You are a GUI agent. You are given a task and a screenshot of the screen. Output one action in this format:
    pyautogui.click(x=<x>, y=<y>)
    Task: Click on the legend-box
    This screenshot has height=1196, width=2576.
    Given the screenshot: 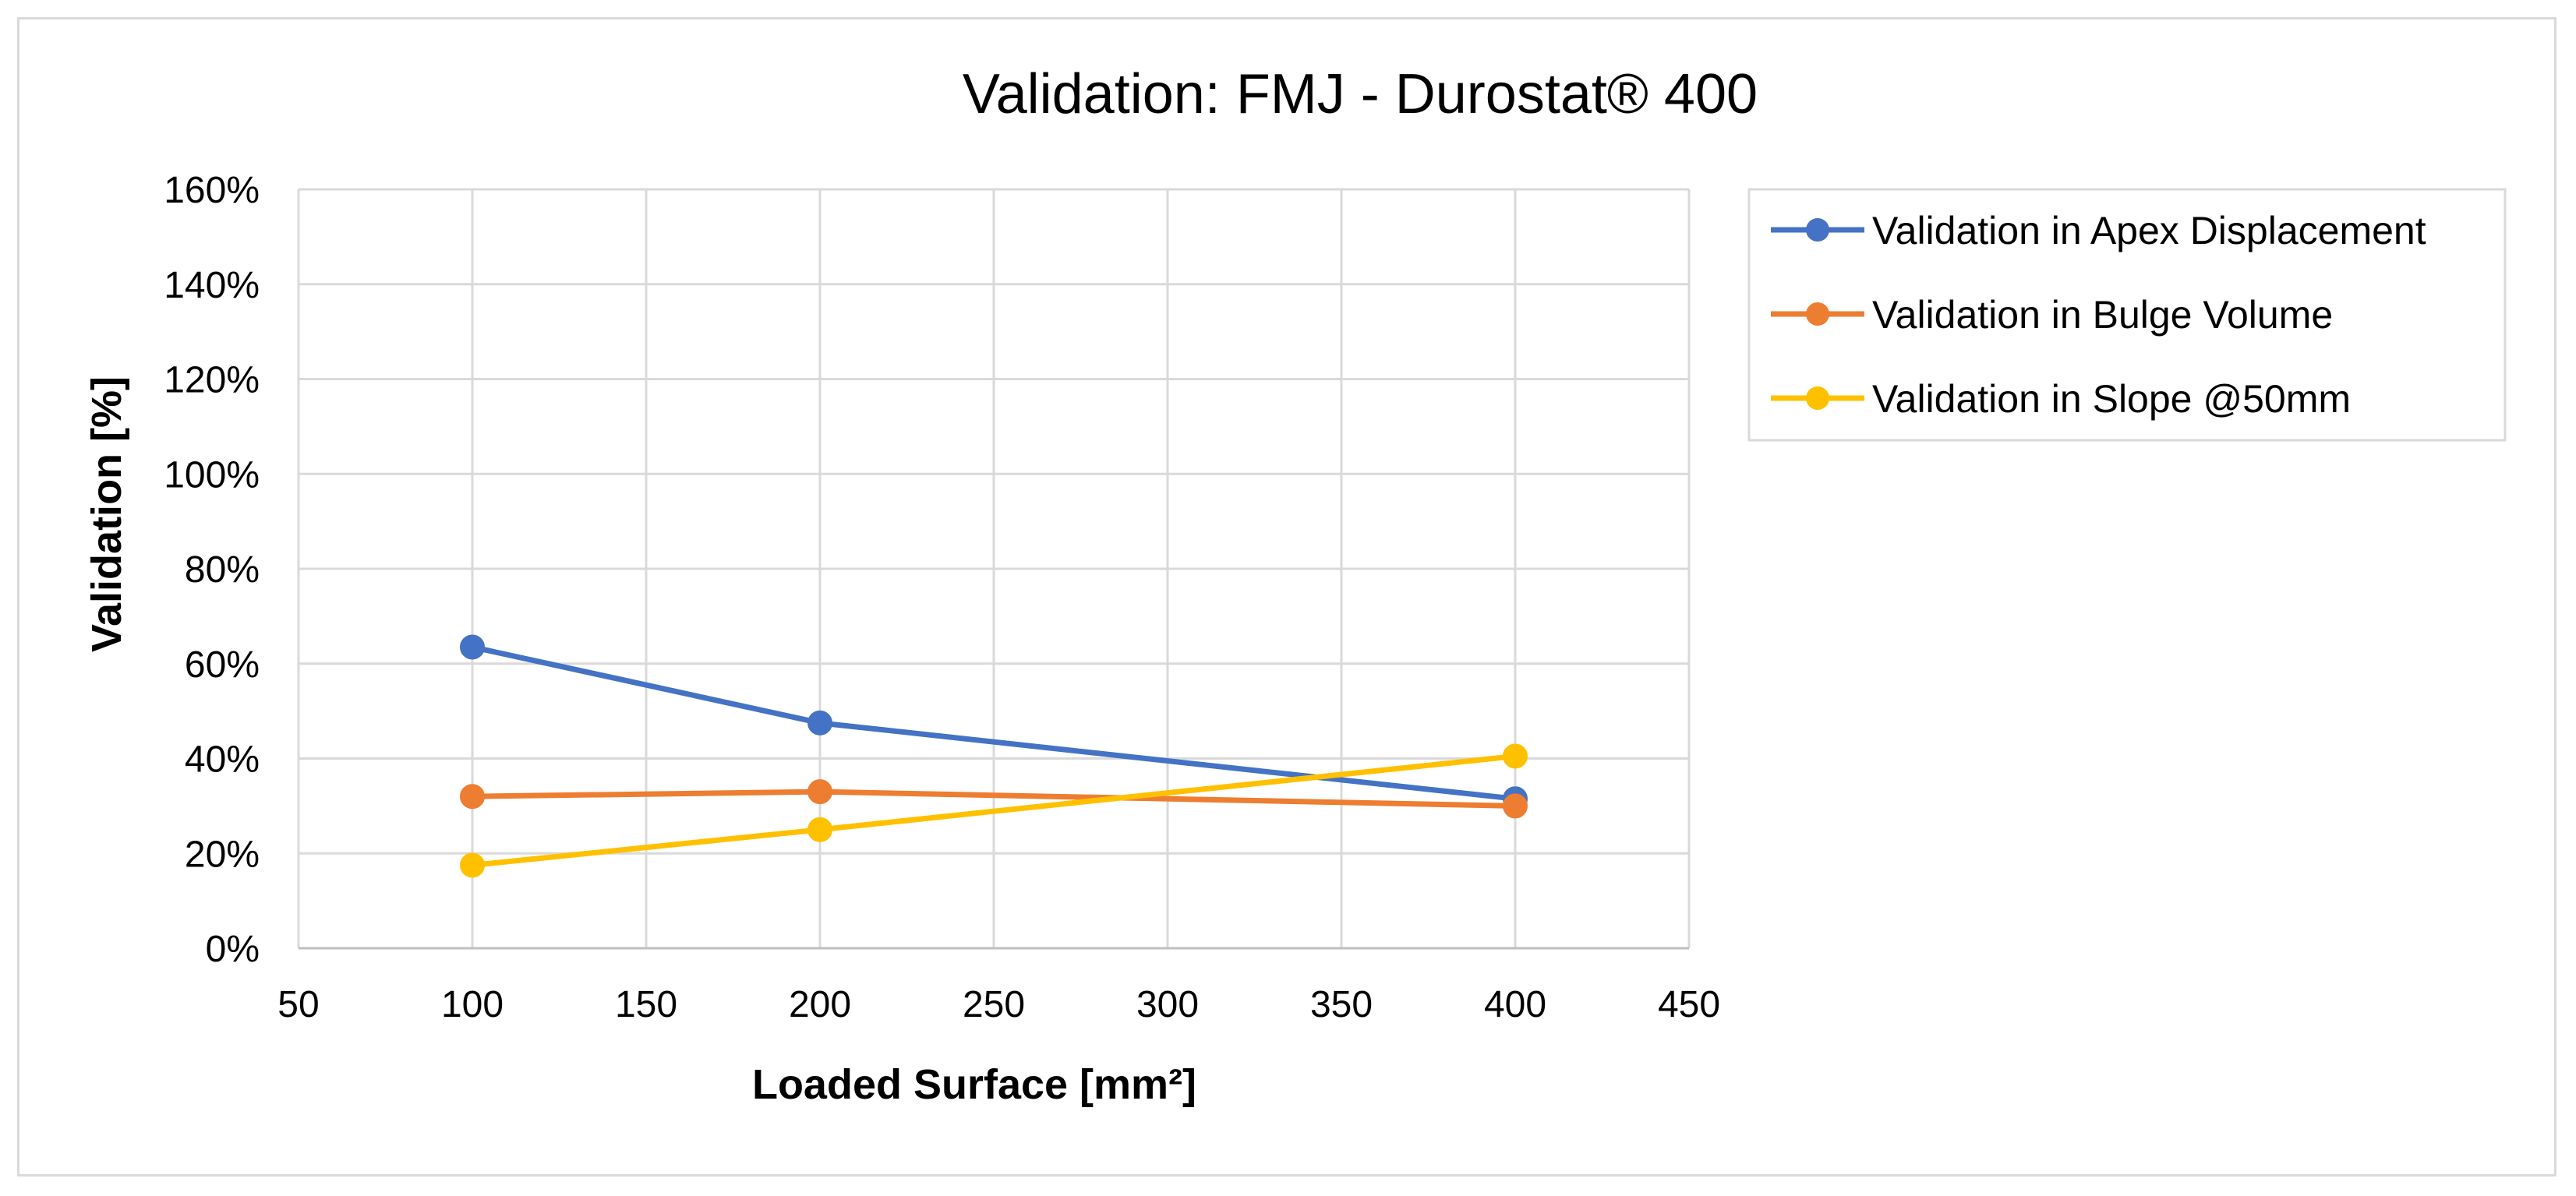 What is the action you would take?
    pyautogui.click(x=2127, y=315)
    